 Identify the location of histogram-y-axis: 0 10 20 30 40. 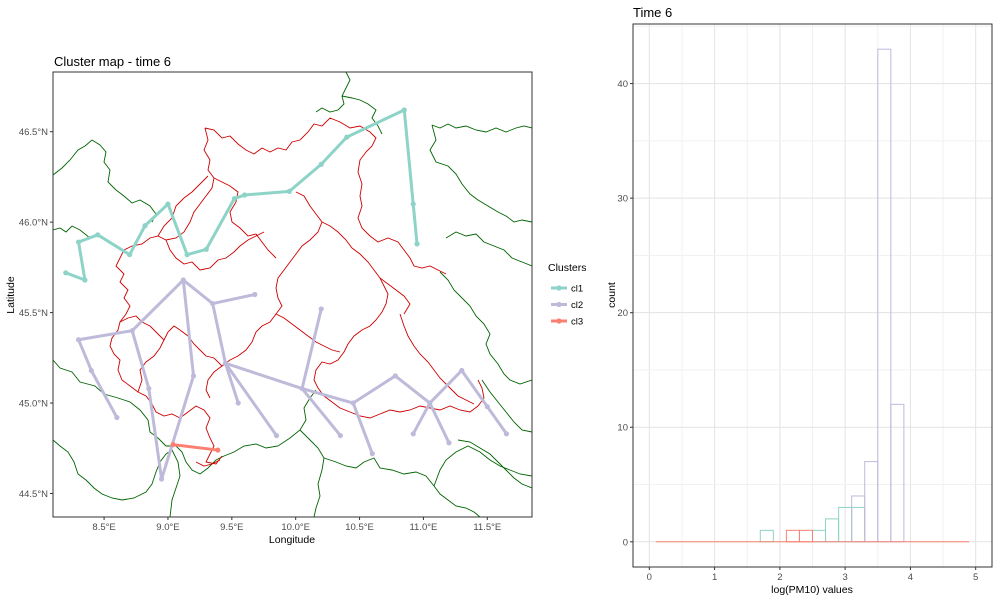
(625, 313).